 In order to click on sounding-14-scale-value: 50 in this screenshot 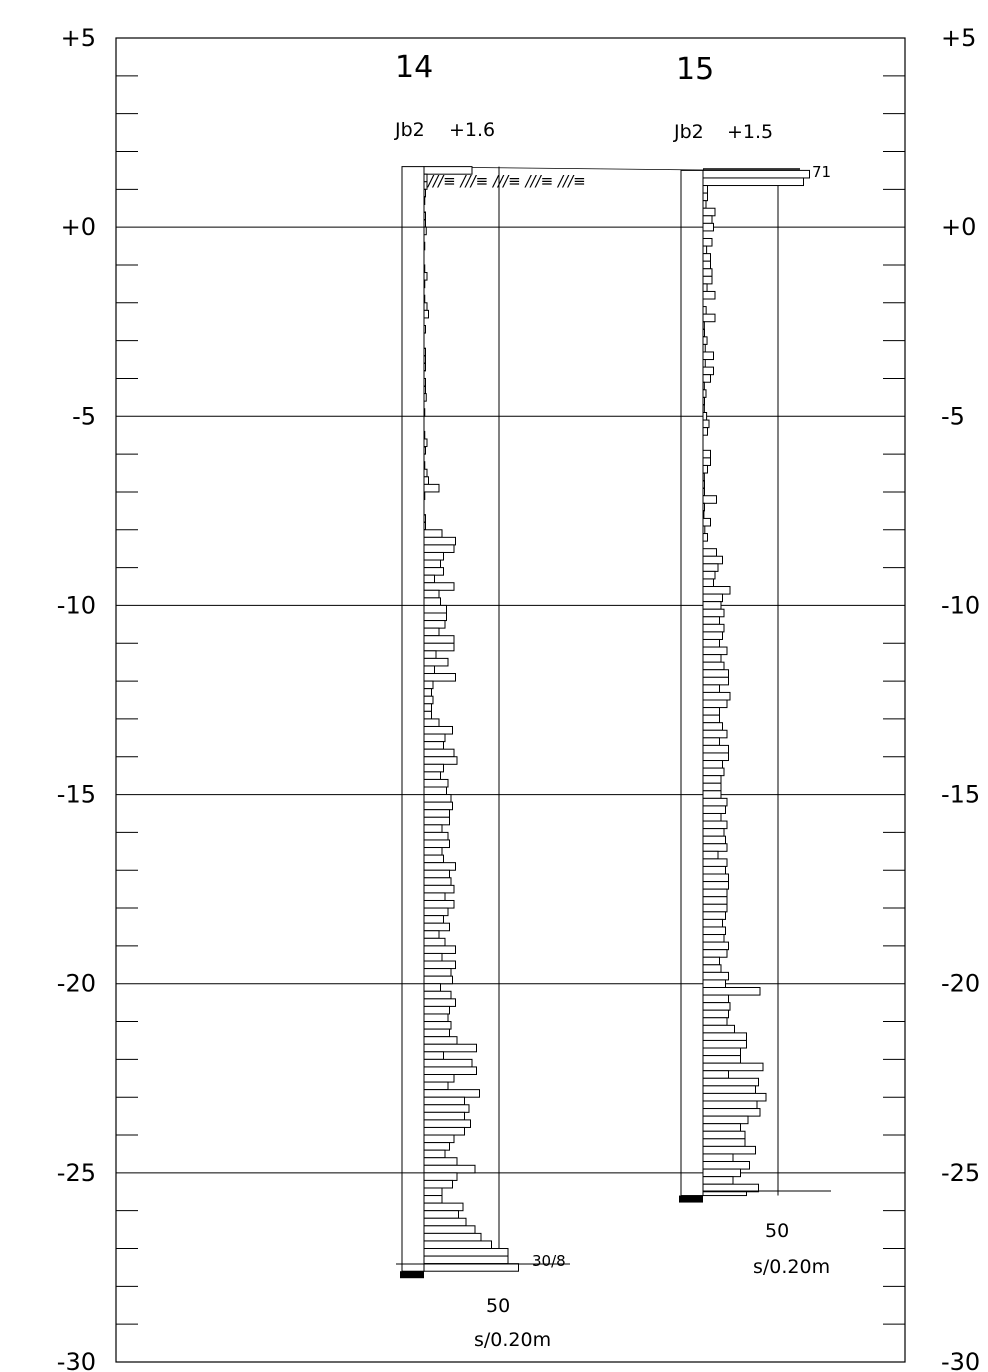, I will do `click(498, 1306)`.